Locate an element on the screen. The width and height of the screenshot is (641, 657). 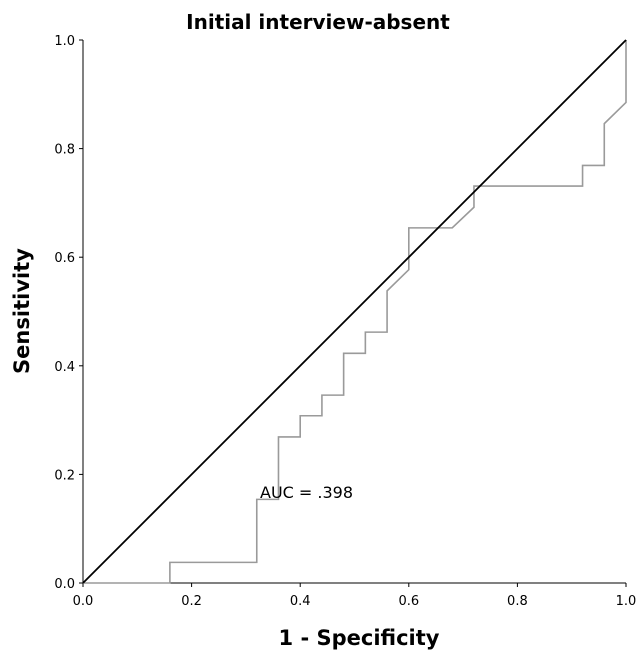
x-tick-label-2: 0.4 is located at coordinates (300, 601).